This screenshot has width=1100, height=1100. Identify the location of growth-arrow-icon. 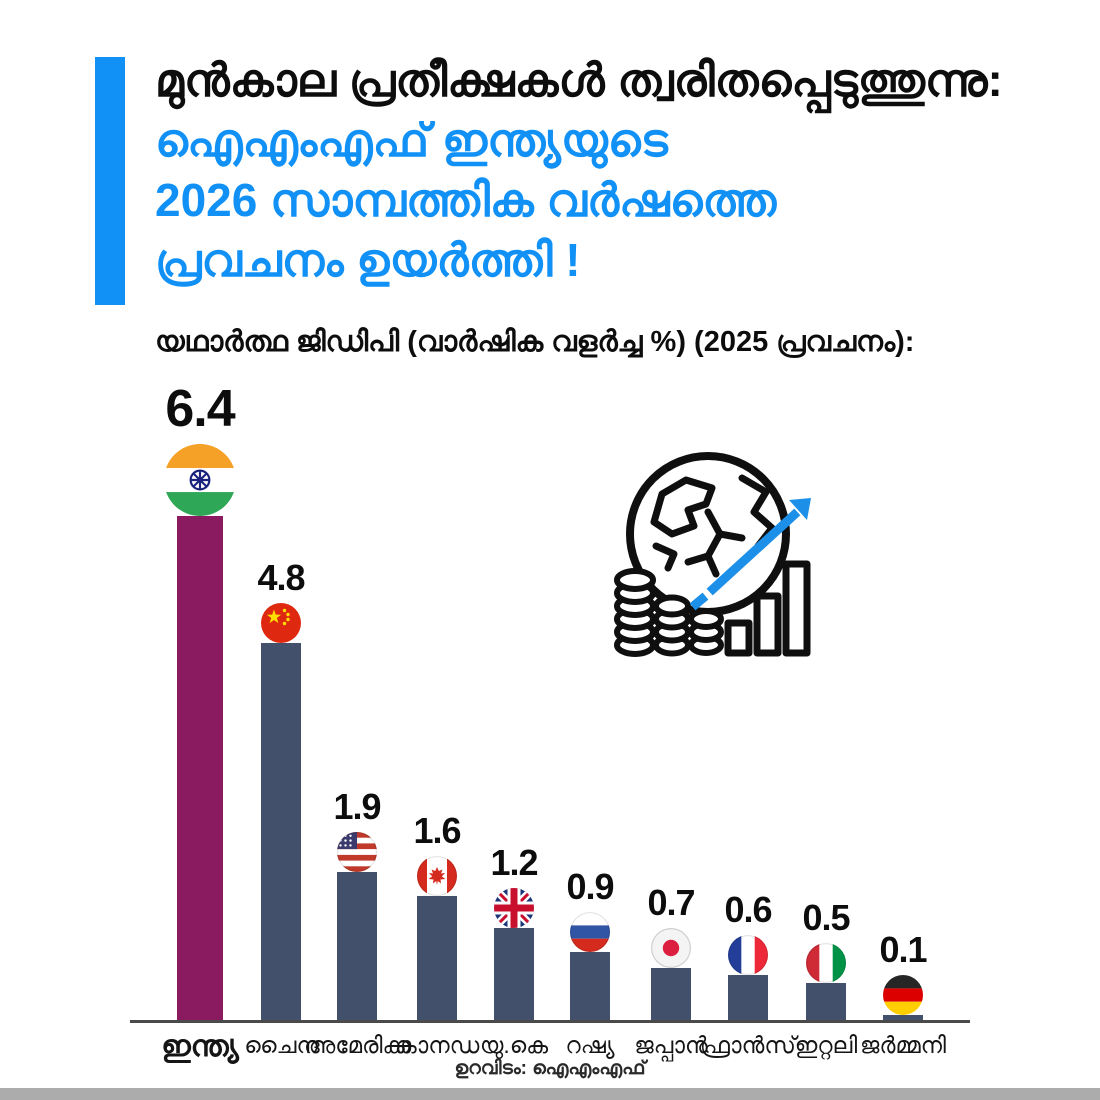
(745, 559).